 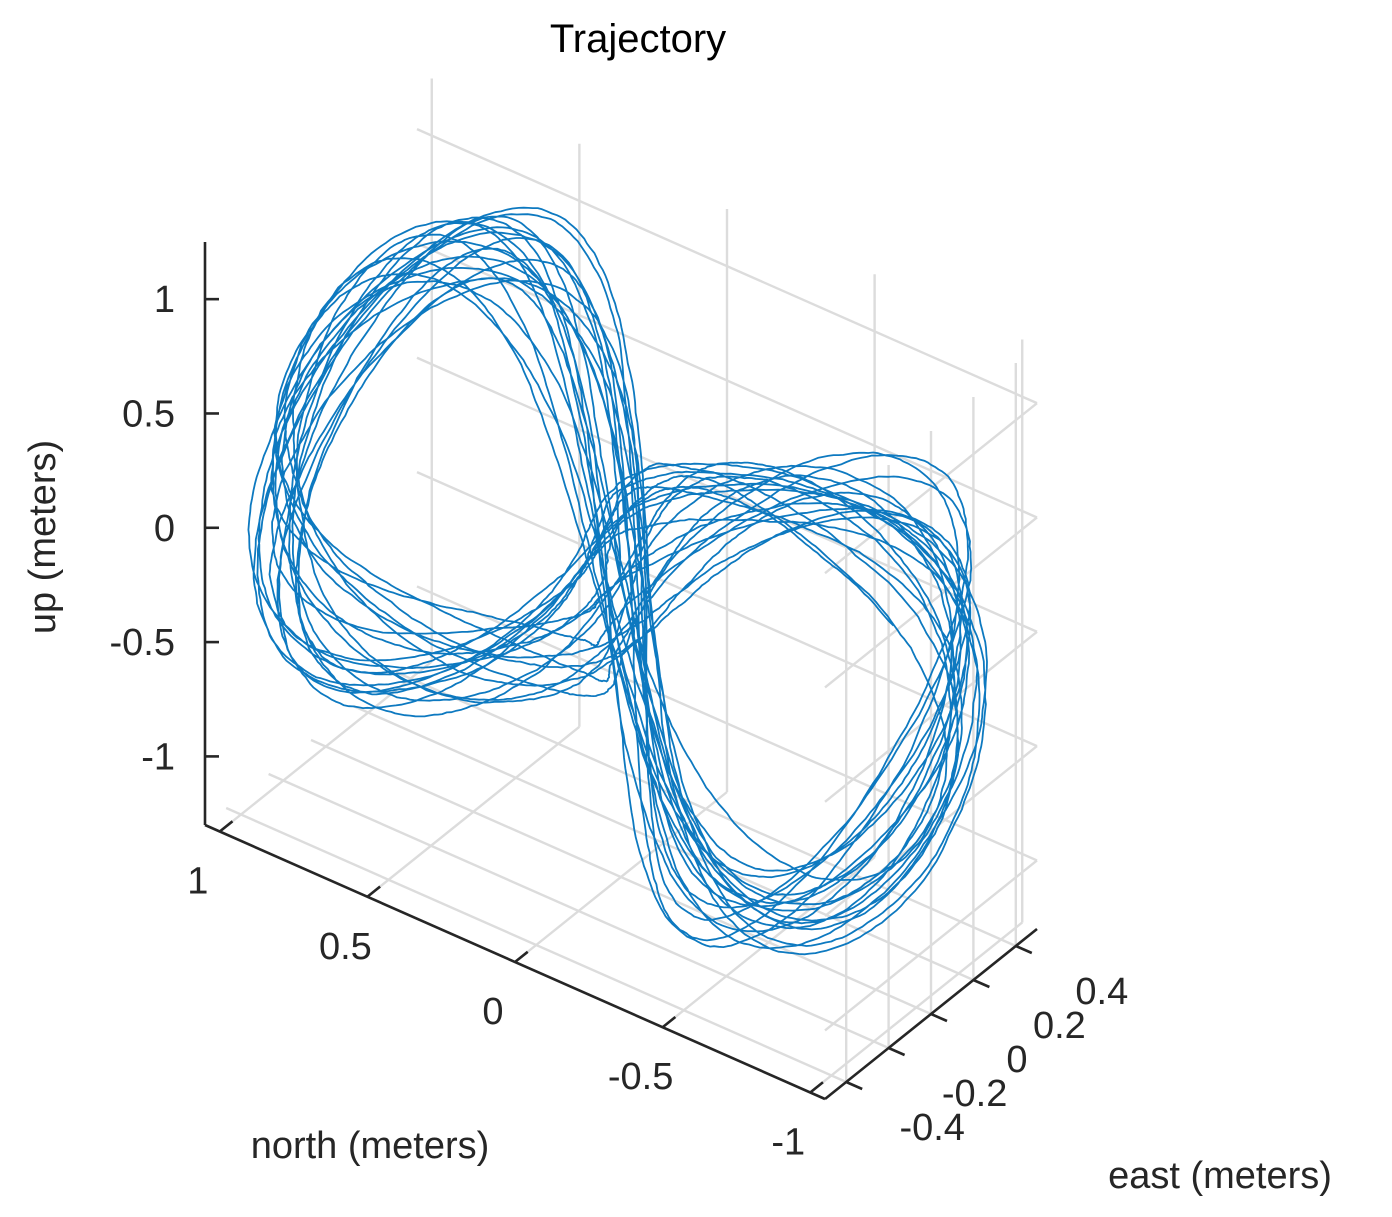 What do you see at coordinates (931, 1128) in the screenshot?
I see `y-tick-label-4: -0.4` at bounding box center [931, 1128].